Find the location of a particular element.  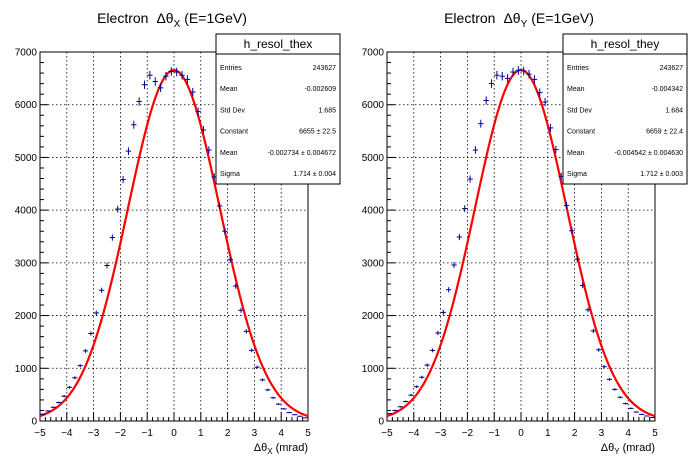

stats-value: -0.002734 ± 0.004672 is located at coordinates (302, 153).